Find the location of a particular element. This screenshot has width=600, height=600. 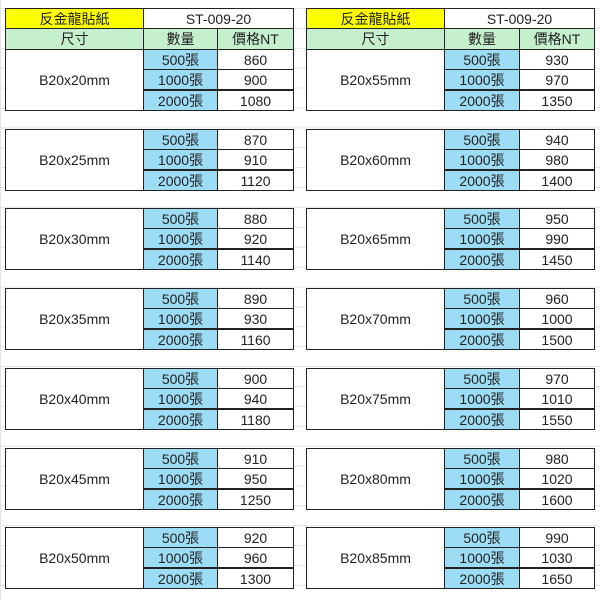

size-cell: B20x65mm is located at coordinates (375, 239).